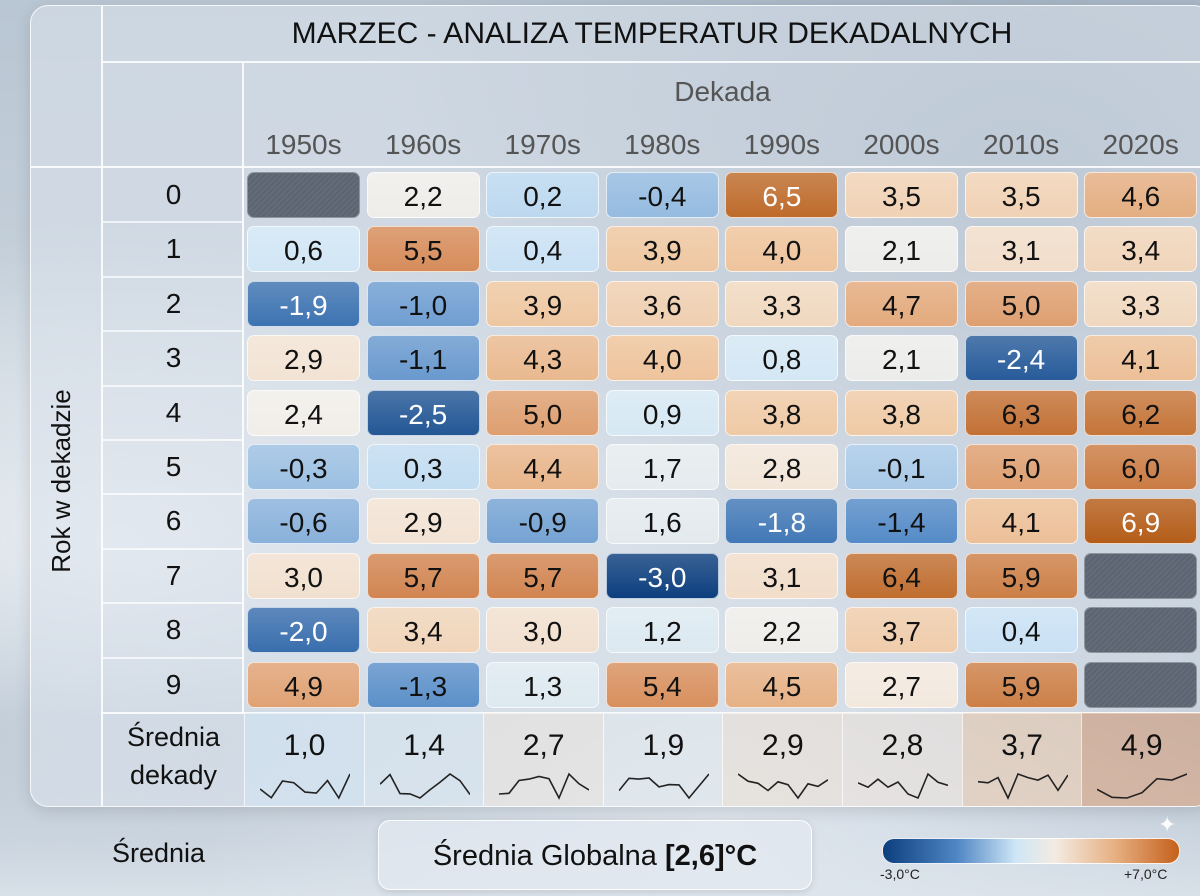 This screenshot has width=1200, height=896. Describe the element at coordinates (303, 467) in the screenshot. I see `heatmap-cell: -0,3` at that location.